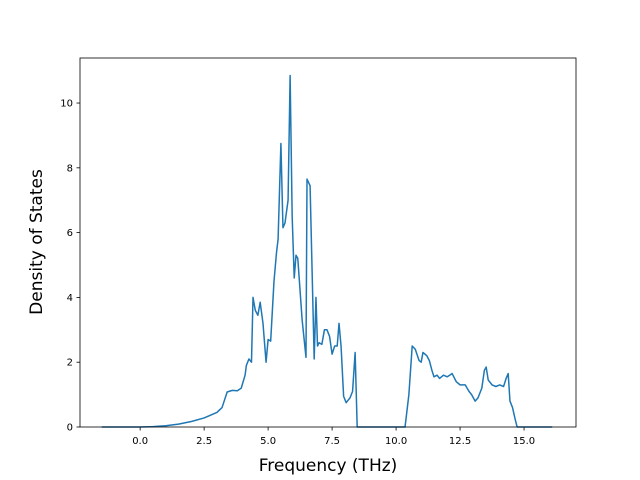  What do you see at coordinates (66, 104) in the screenshot?
I see `y-tick-label: 10` at bounding box center [66, 104].